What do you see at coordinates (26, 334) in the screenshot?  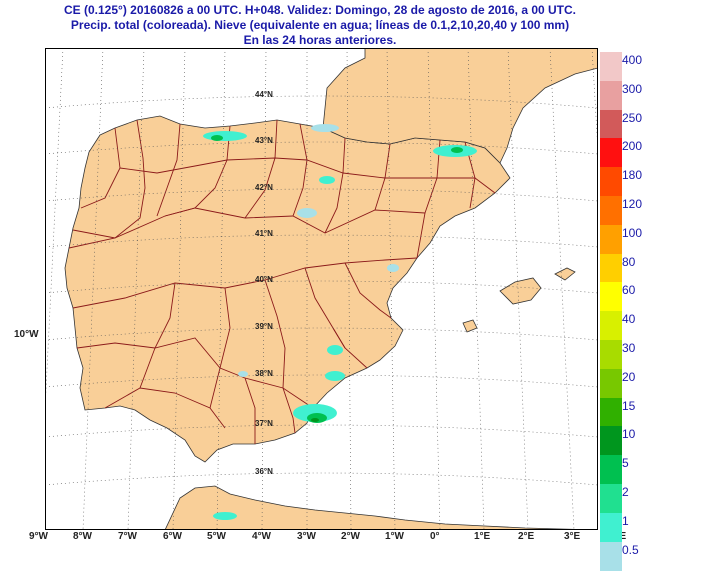 I see `west-longitude-label: 10°W` at bounding box center [26, 334].